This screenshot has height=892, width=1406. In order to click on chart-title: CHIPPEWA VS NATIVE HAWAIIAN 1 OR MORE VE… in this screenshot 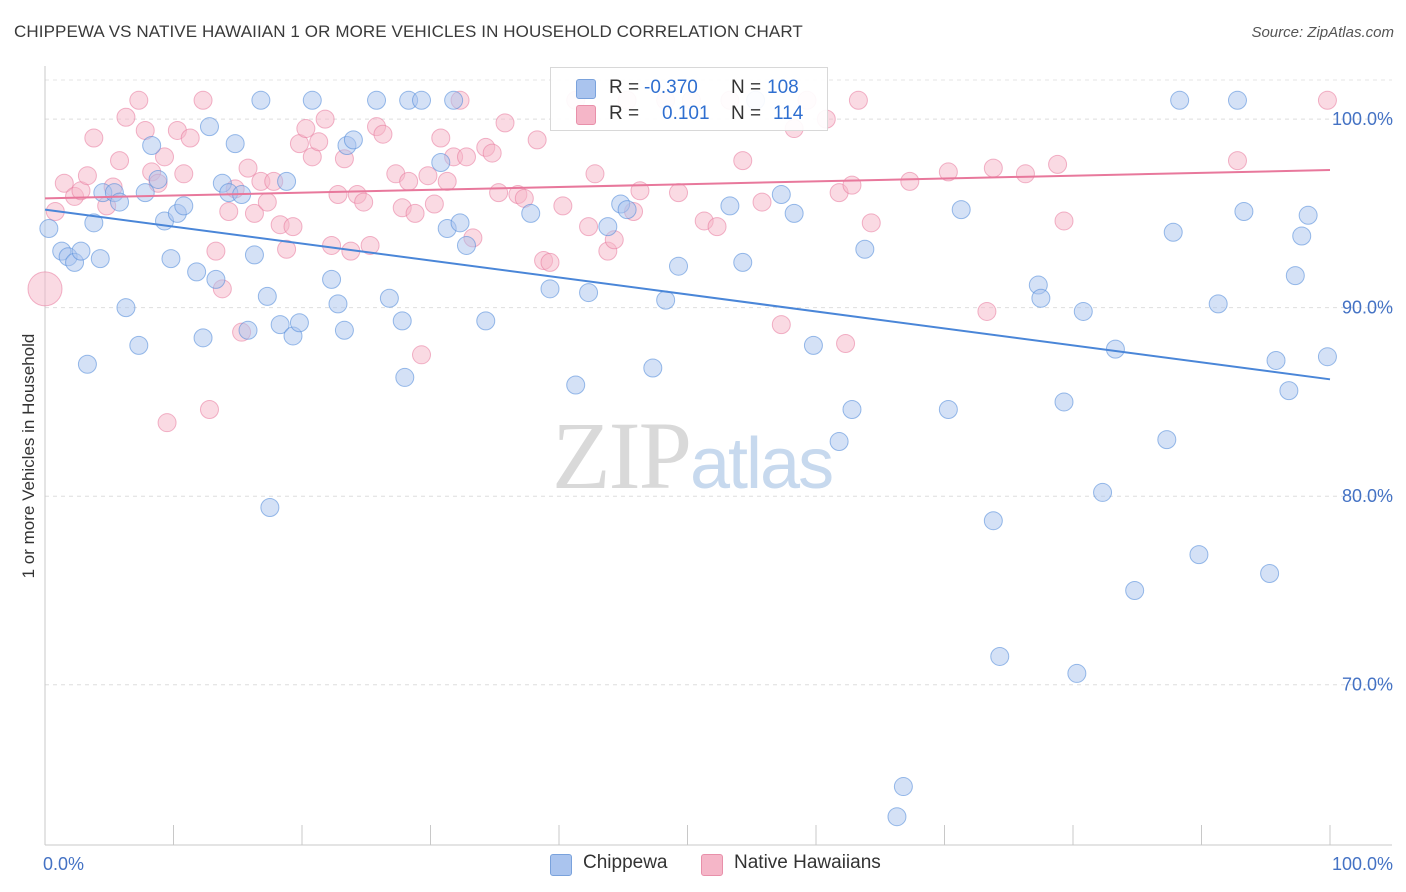, I will do `click(408, 31)`.